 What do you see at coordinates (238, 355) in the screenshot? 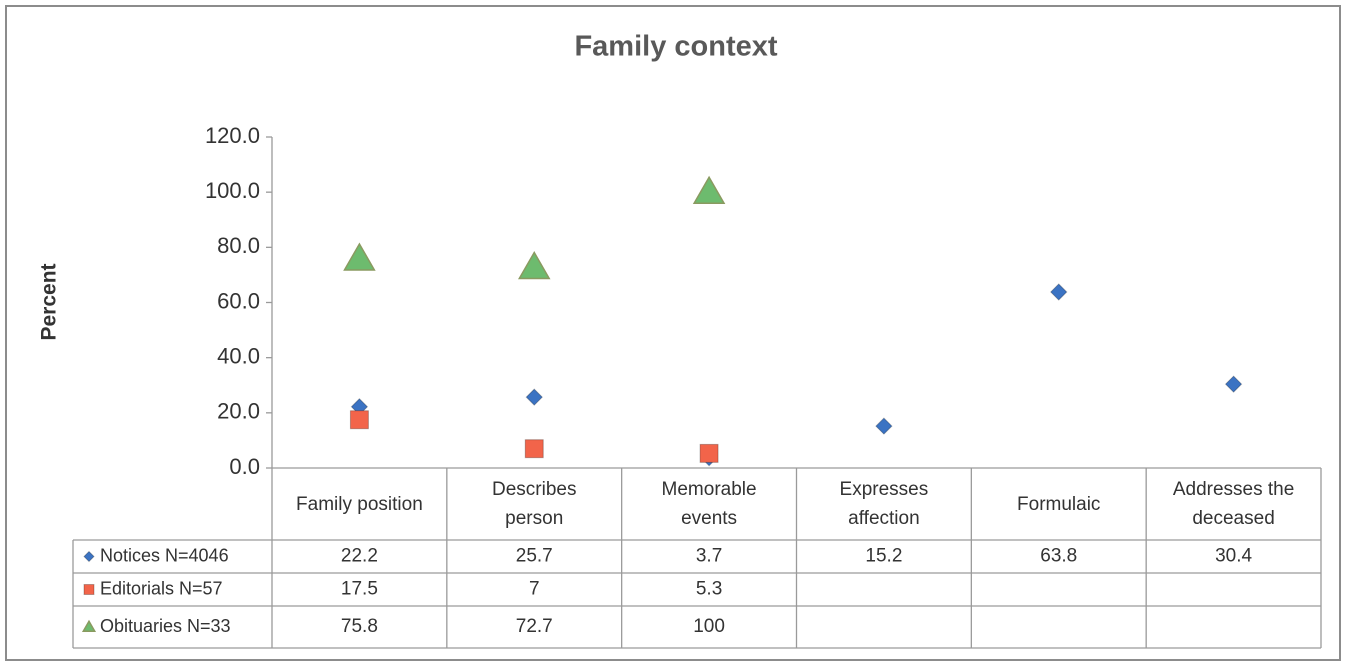
I see `y-tick-label: 40.0` at bounding box center [238, 355].